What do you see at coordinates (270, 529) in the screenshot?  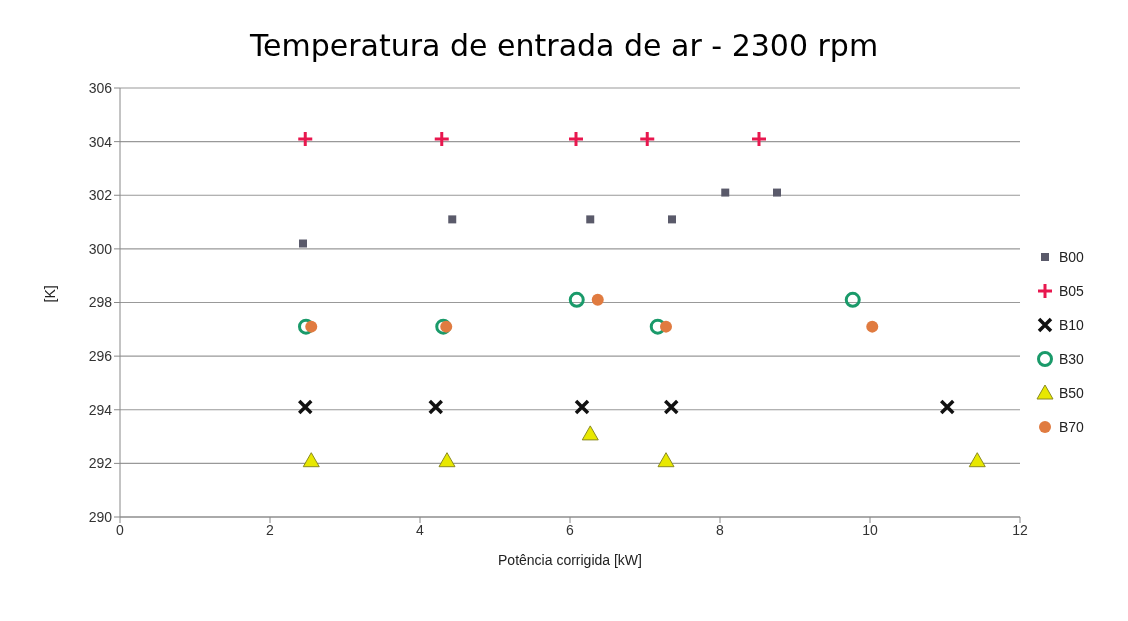 I see `x-tick-label: 2` at bounding box center [270, 529].